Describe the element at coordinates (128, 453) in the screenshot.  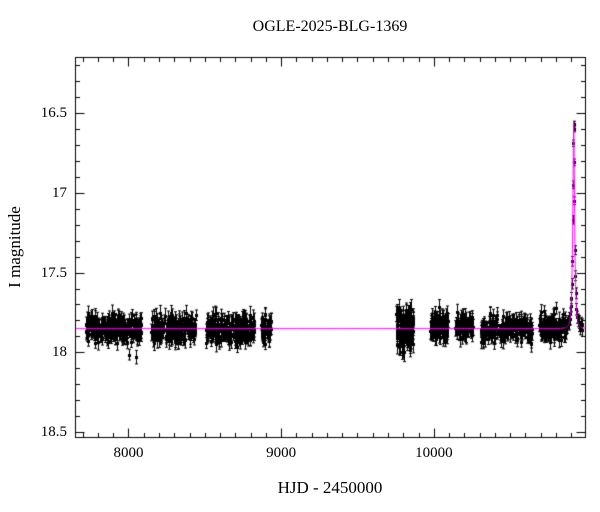
I see `x-tick-label: 8000` at that location.